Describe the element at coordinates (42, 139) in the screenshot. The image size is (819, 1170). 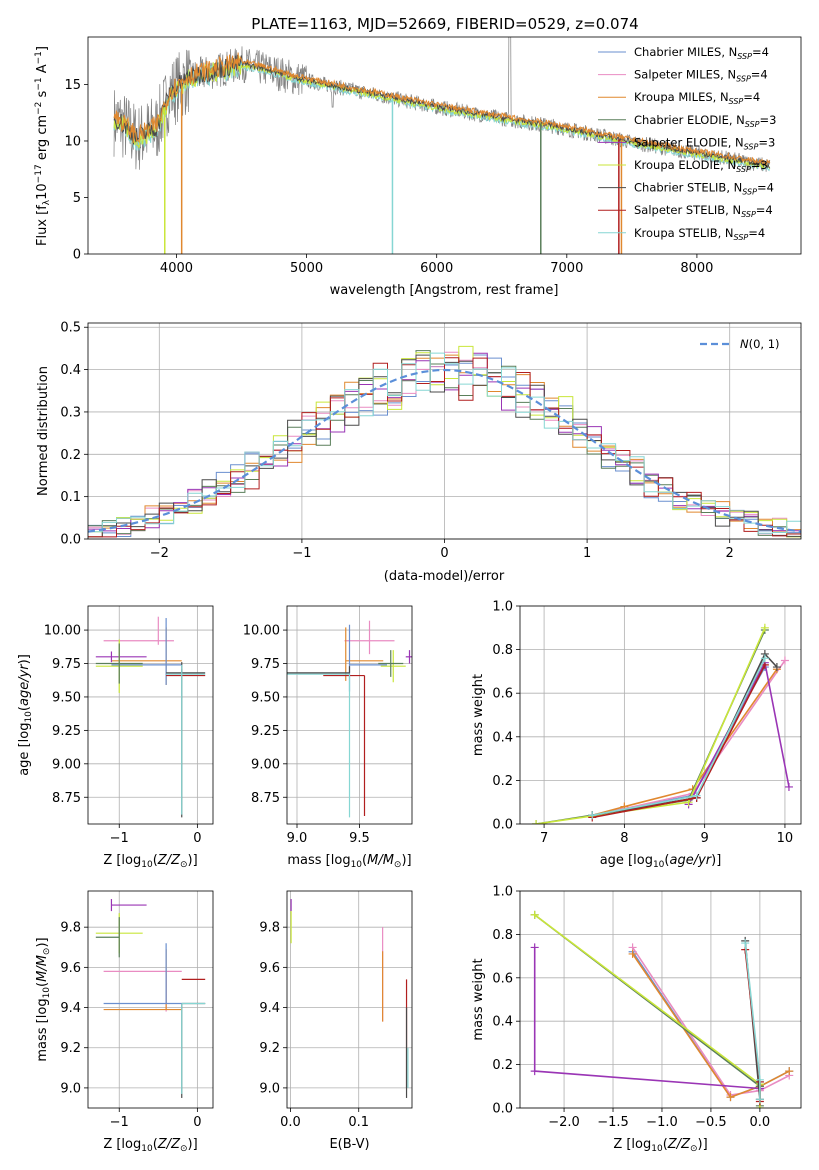
I see `spectrum-ylabel-part: erg cm` at that location.